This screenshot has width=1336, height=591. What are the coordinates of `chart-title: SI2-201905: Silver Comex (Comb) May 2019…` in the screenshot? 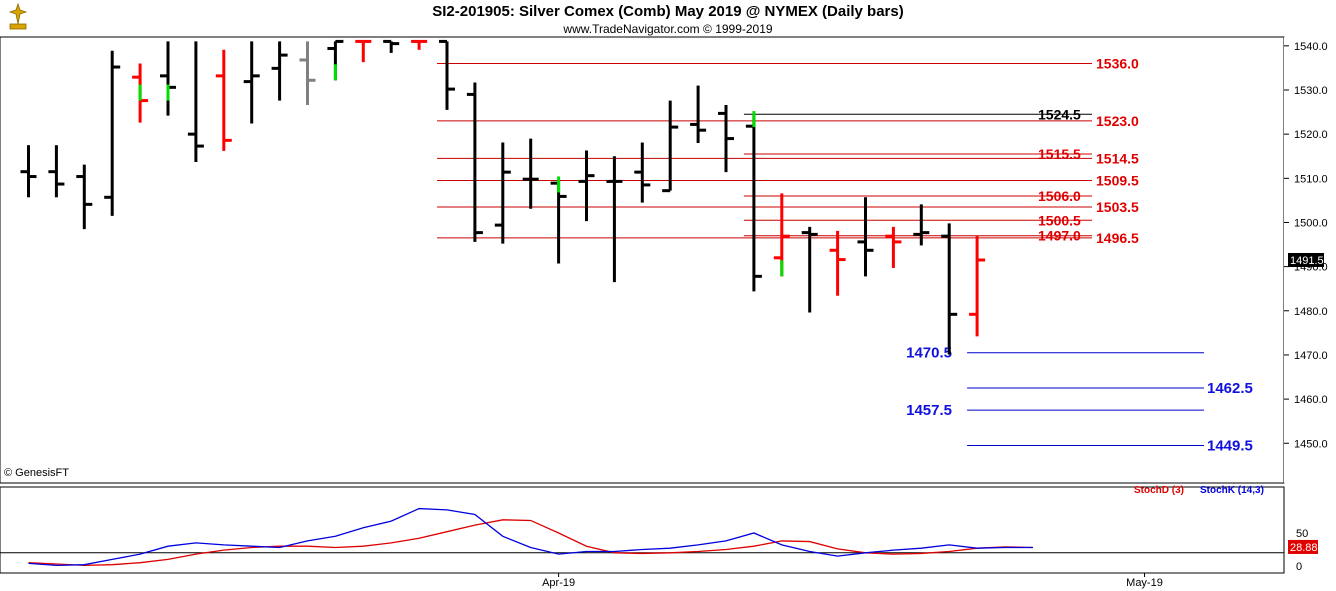 It's located at (668, 11).